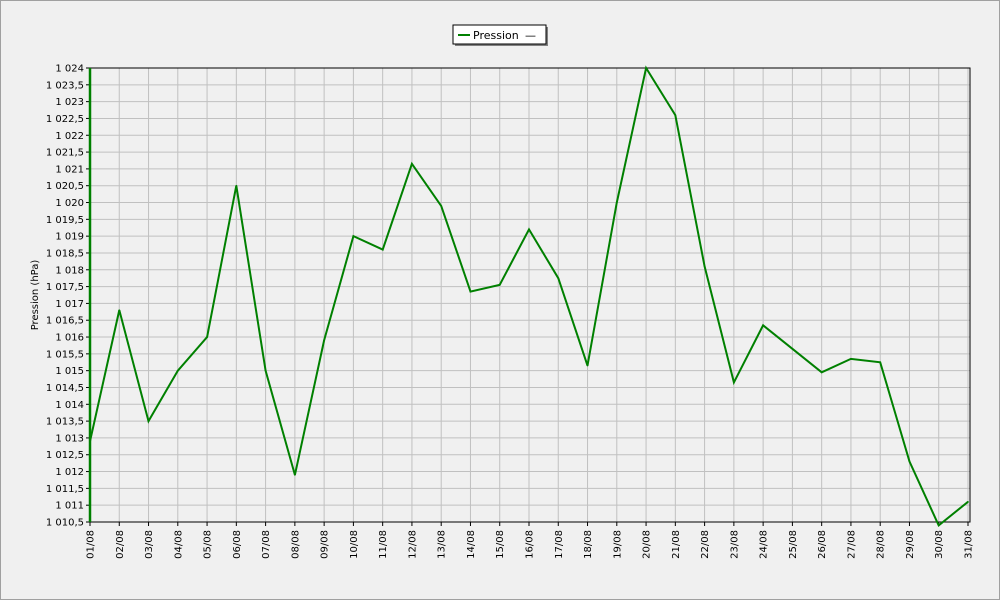 This screenshot has height=600, width=1000. Describe the element at coordinates (793, 544) in the screenshot. I see `x-tick-label: 25/08` at that location.